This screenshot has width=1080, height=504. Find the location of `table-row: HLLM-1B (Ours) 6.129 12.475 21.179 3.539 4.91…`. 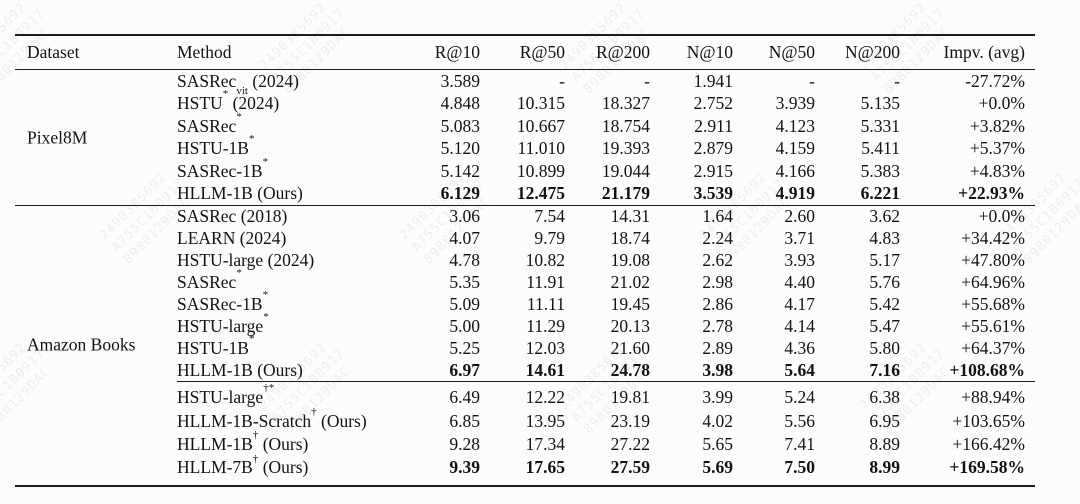

table-row: HLLM-1B (Ours) 6.129 12.475 21.179 3.539 4.91… is located at coordinates (525, 194).